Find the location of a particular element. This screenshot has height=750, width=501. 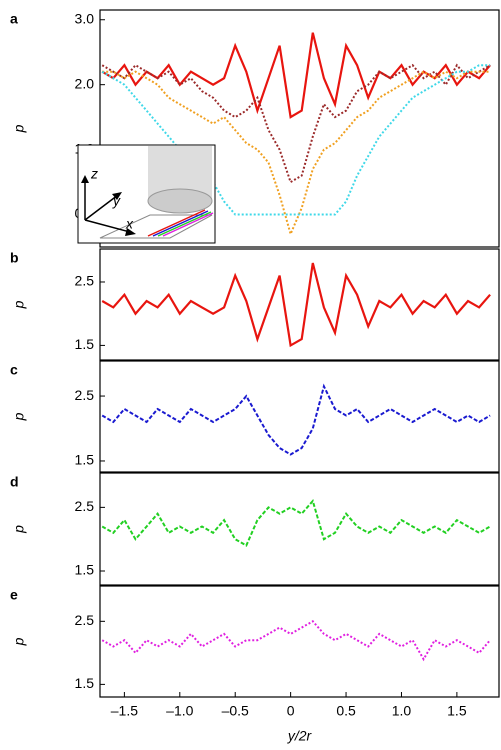

panel-label: b is located at coordinates (14, 258).